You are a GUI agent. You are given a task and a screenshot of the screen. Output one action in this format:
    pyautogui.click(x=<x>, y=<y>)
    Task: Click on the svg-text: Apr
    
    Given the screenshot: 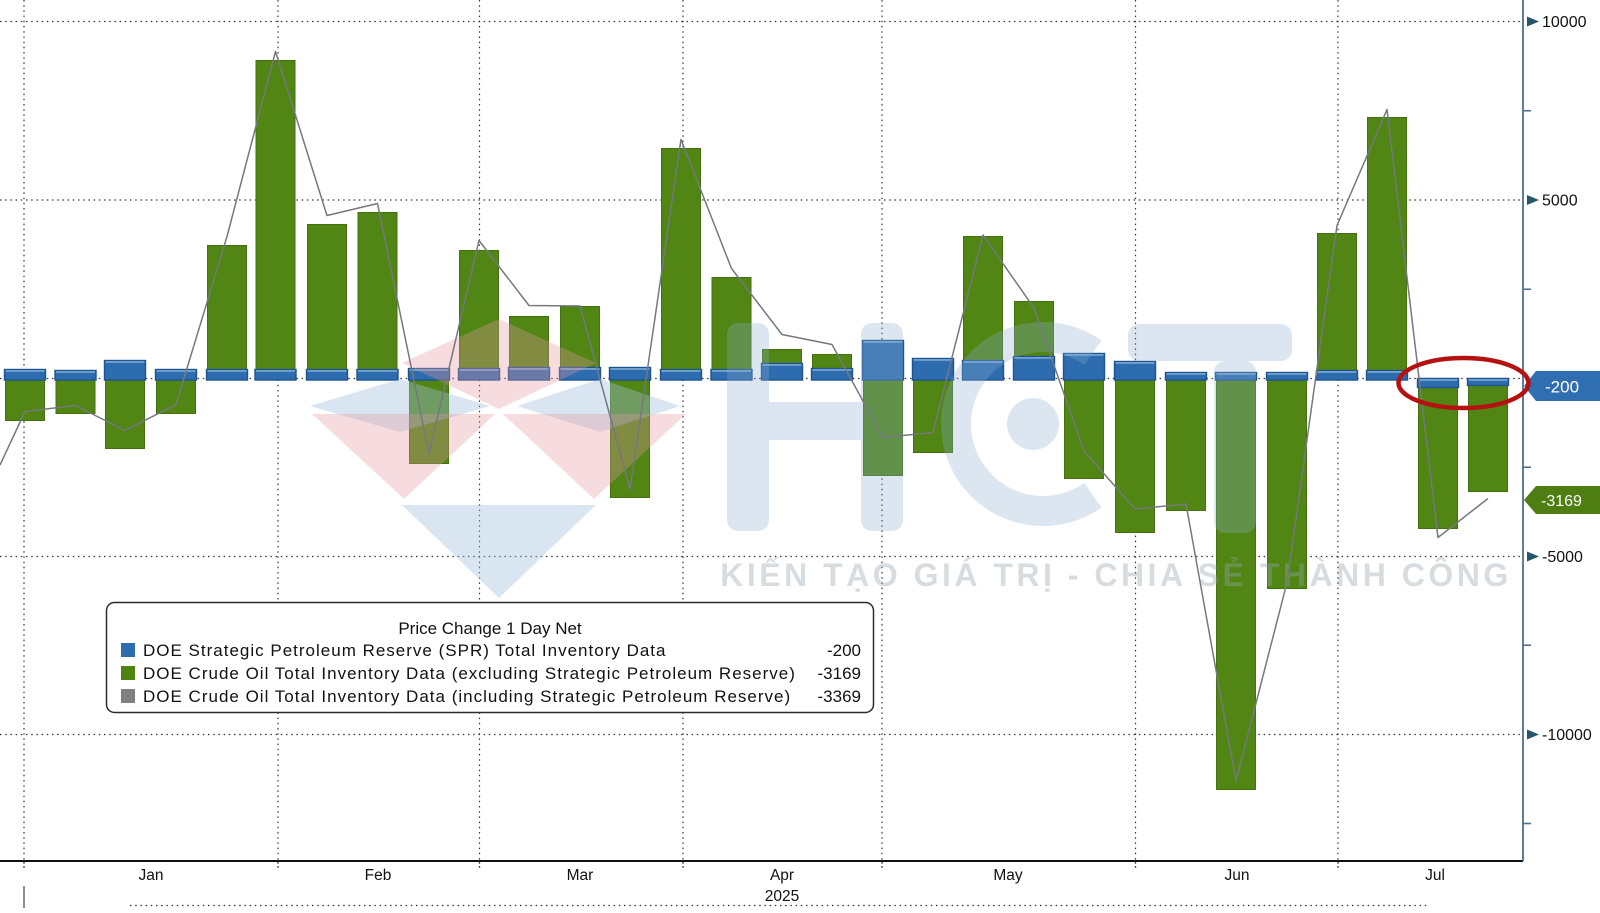 What is the action you would take?
    pyautogui.click(x=782, y=875)
    